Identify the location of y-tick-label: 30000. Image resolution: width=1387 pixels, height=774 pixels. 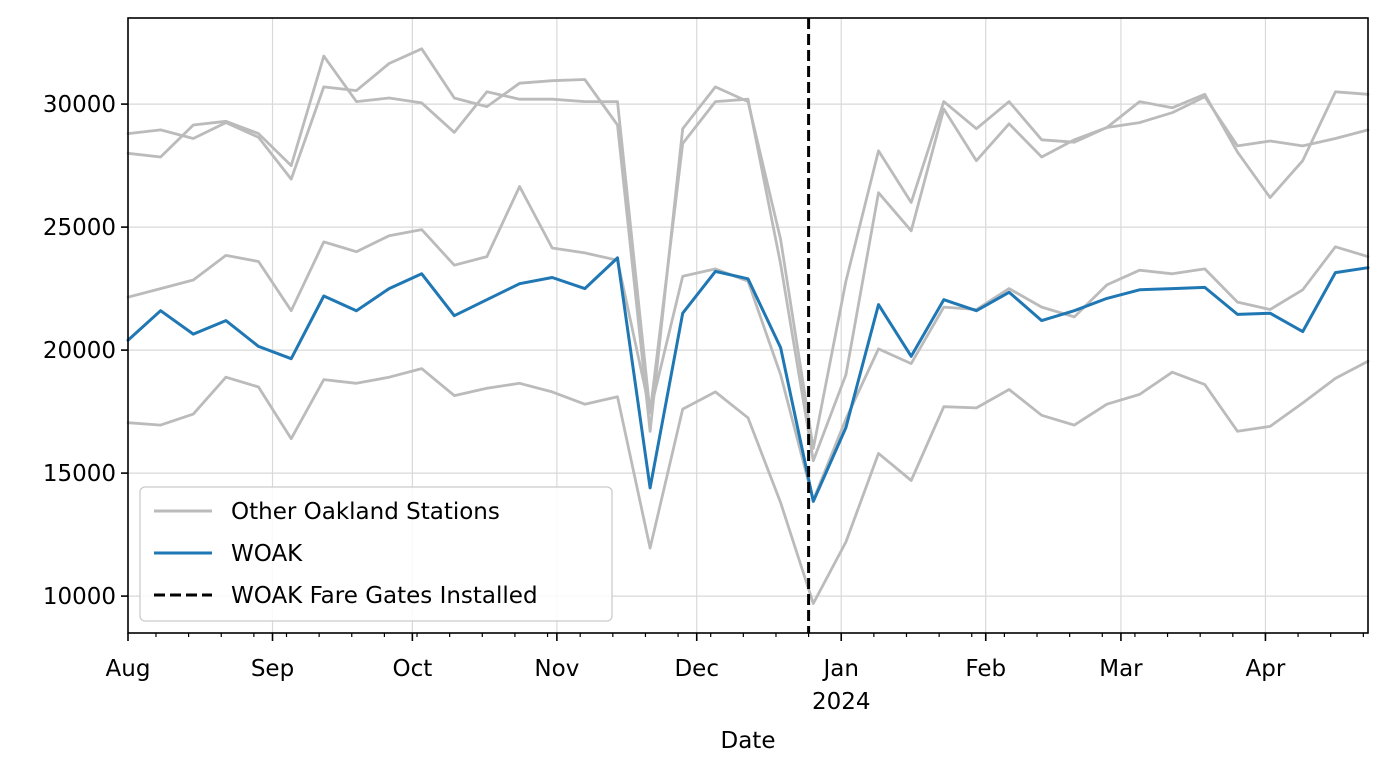
(79, 105).